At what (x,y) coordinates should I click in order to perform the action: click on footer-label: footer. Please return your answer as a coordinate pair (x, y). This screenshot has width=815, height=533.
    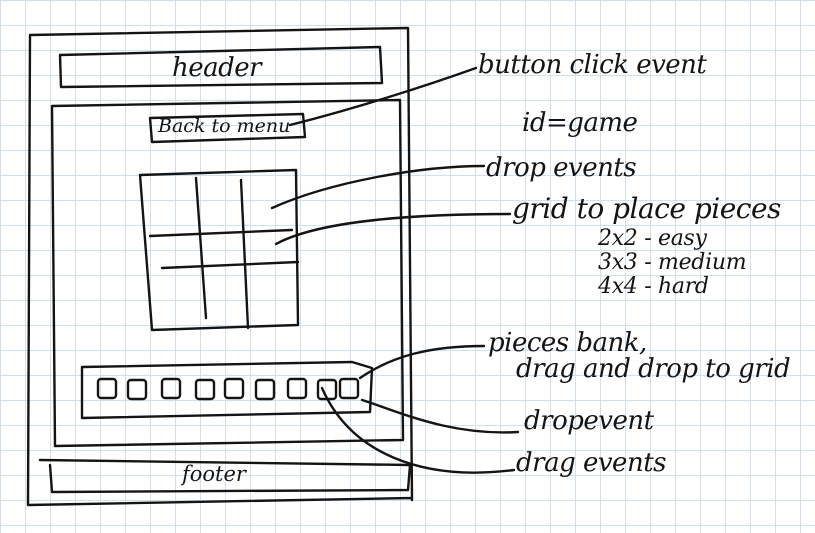
    Looking at the image, I should click on (214, 474).